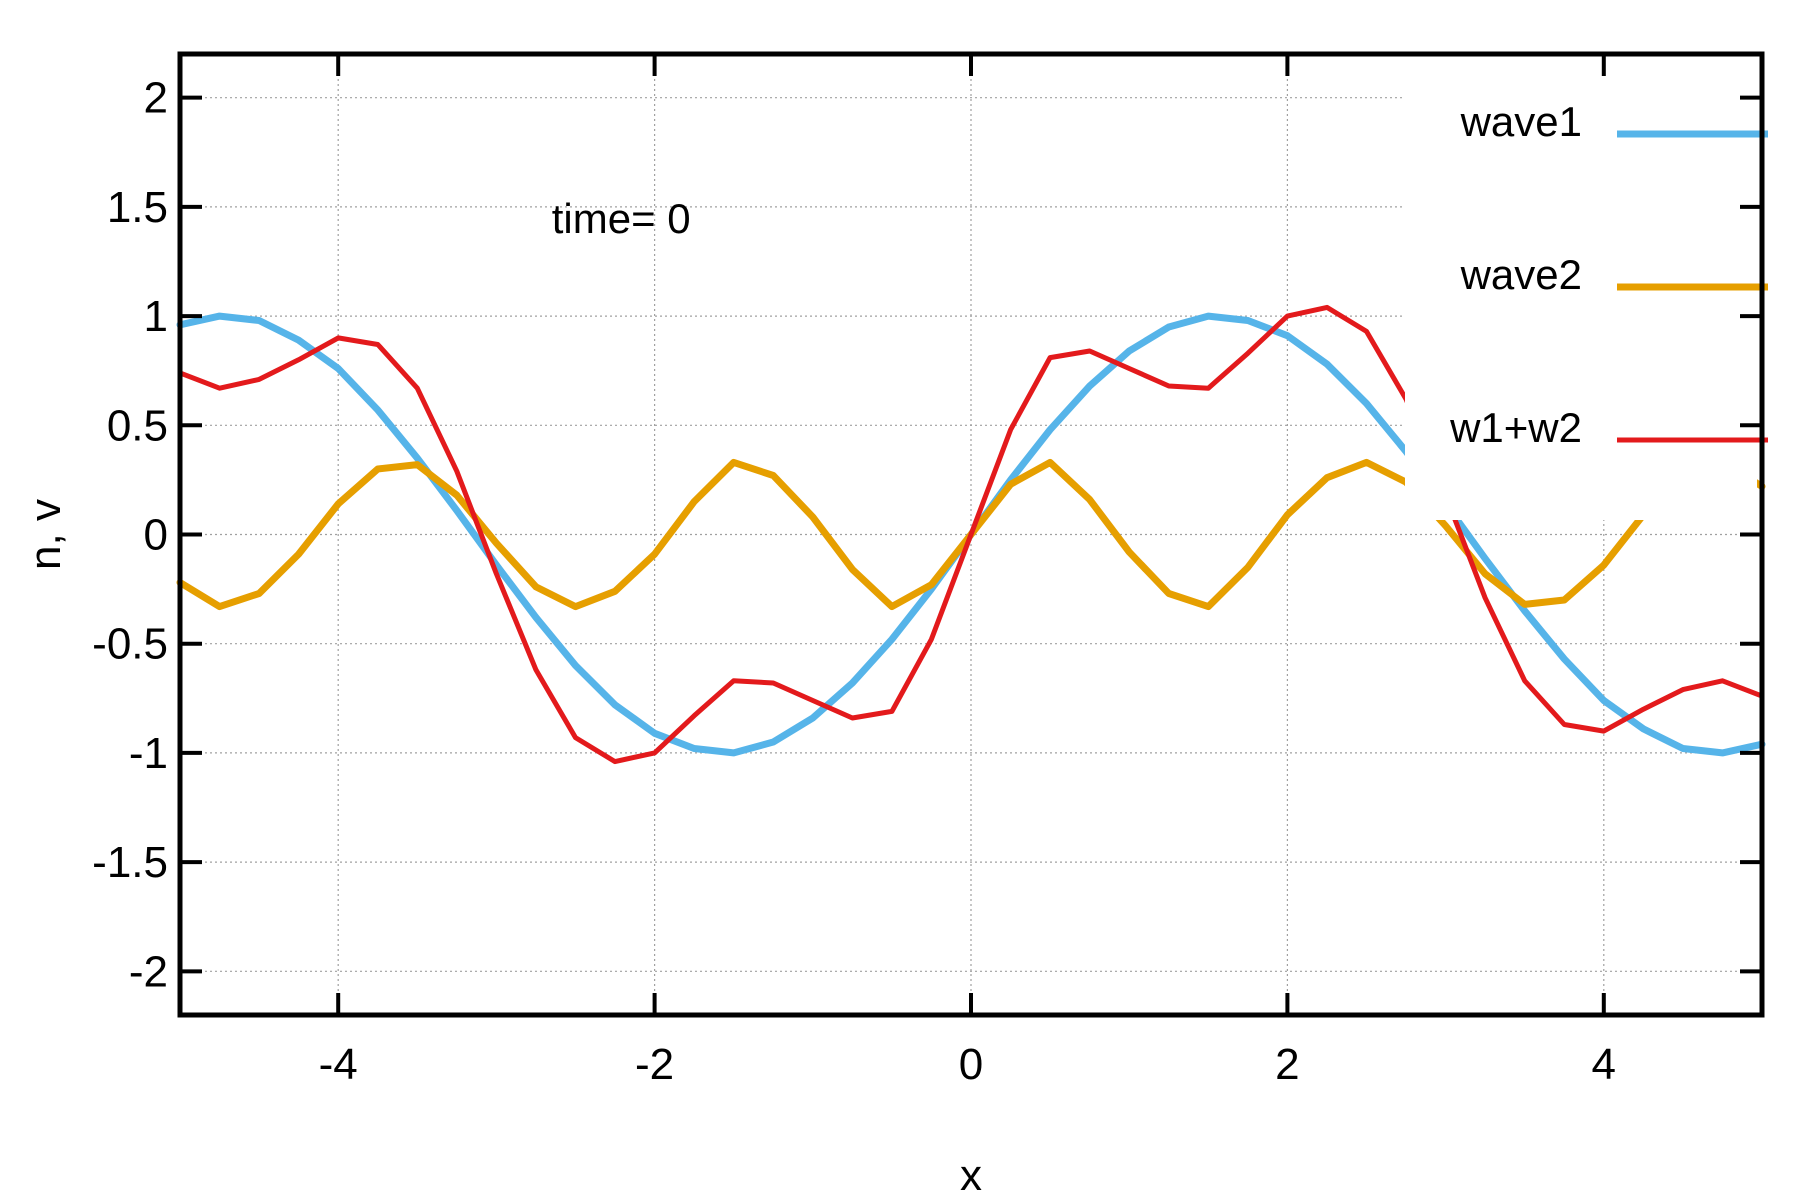  I want to click on y-tick-label: 0.5, so click(137, 425).